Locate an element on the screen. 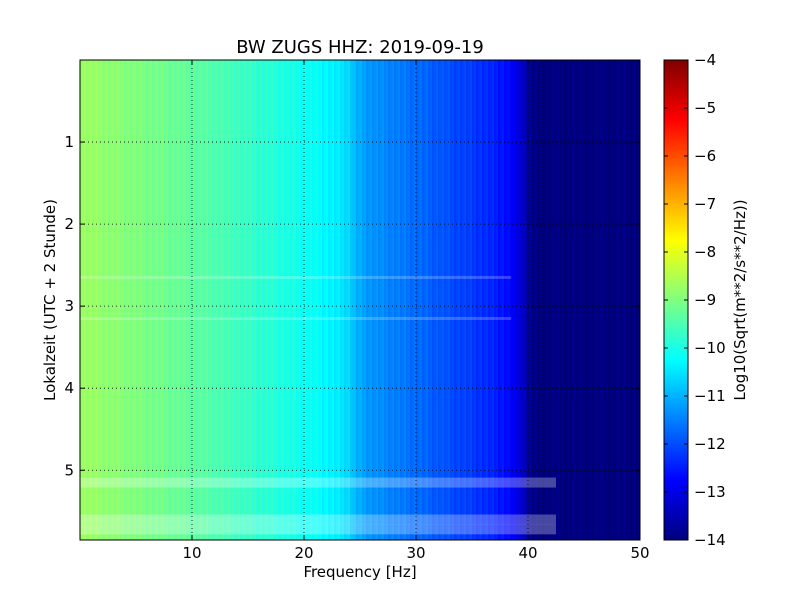  x-tick-label: 10 is located at coordinates (191, 553).